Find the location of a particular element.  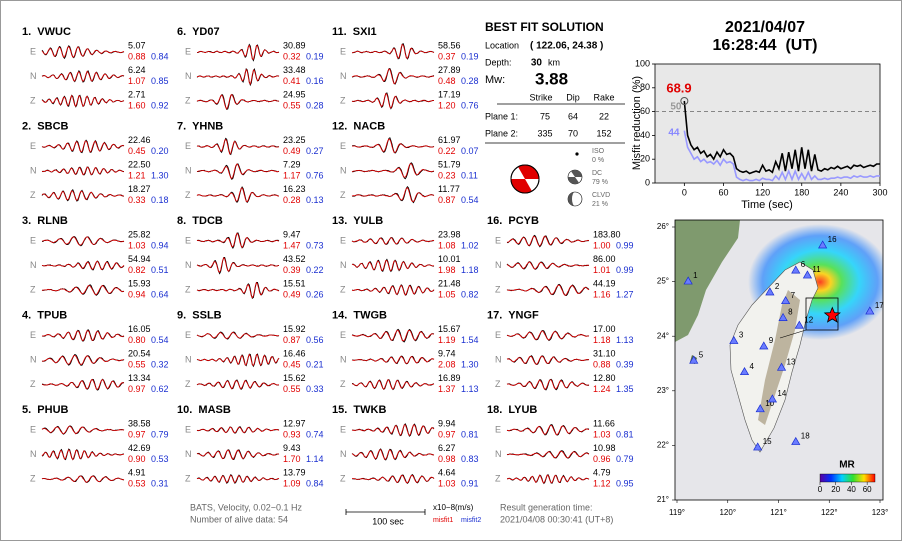

amplitude: 2.71 is located at coordinates (137, 94).